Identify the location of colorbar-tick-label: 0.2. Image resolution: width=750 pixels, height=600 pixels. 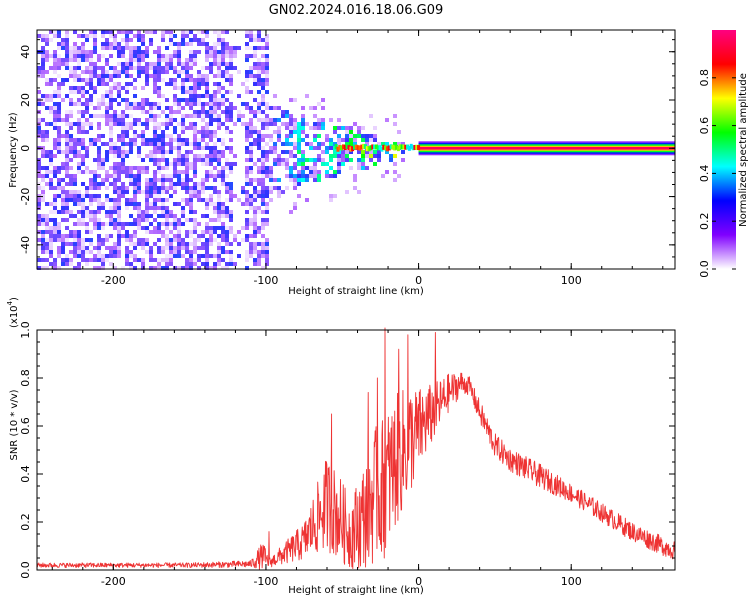
(704, 221).